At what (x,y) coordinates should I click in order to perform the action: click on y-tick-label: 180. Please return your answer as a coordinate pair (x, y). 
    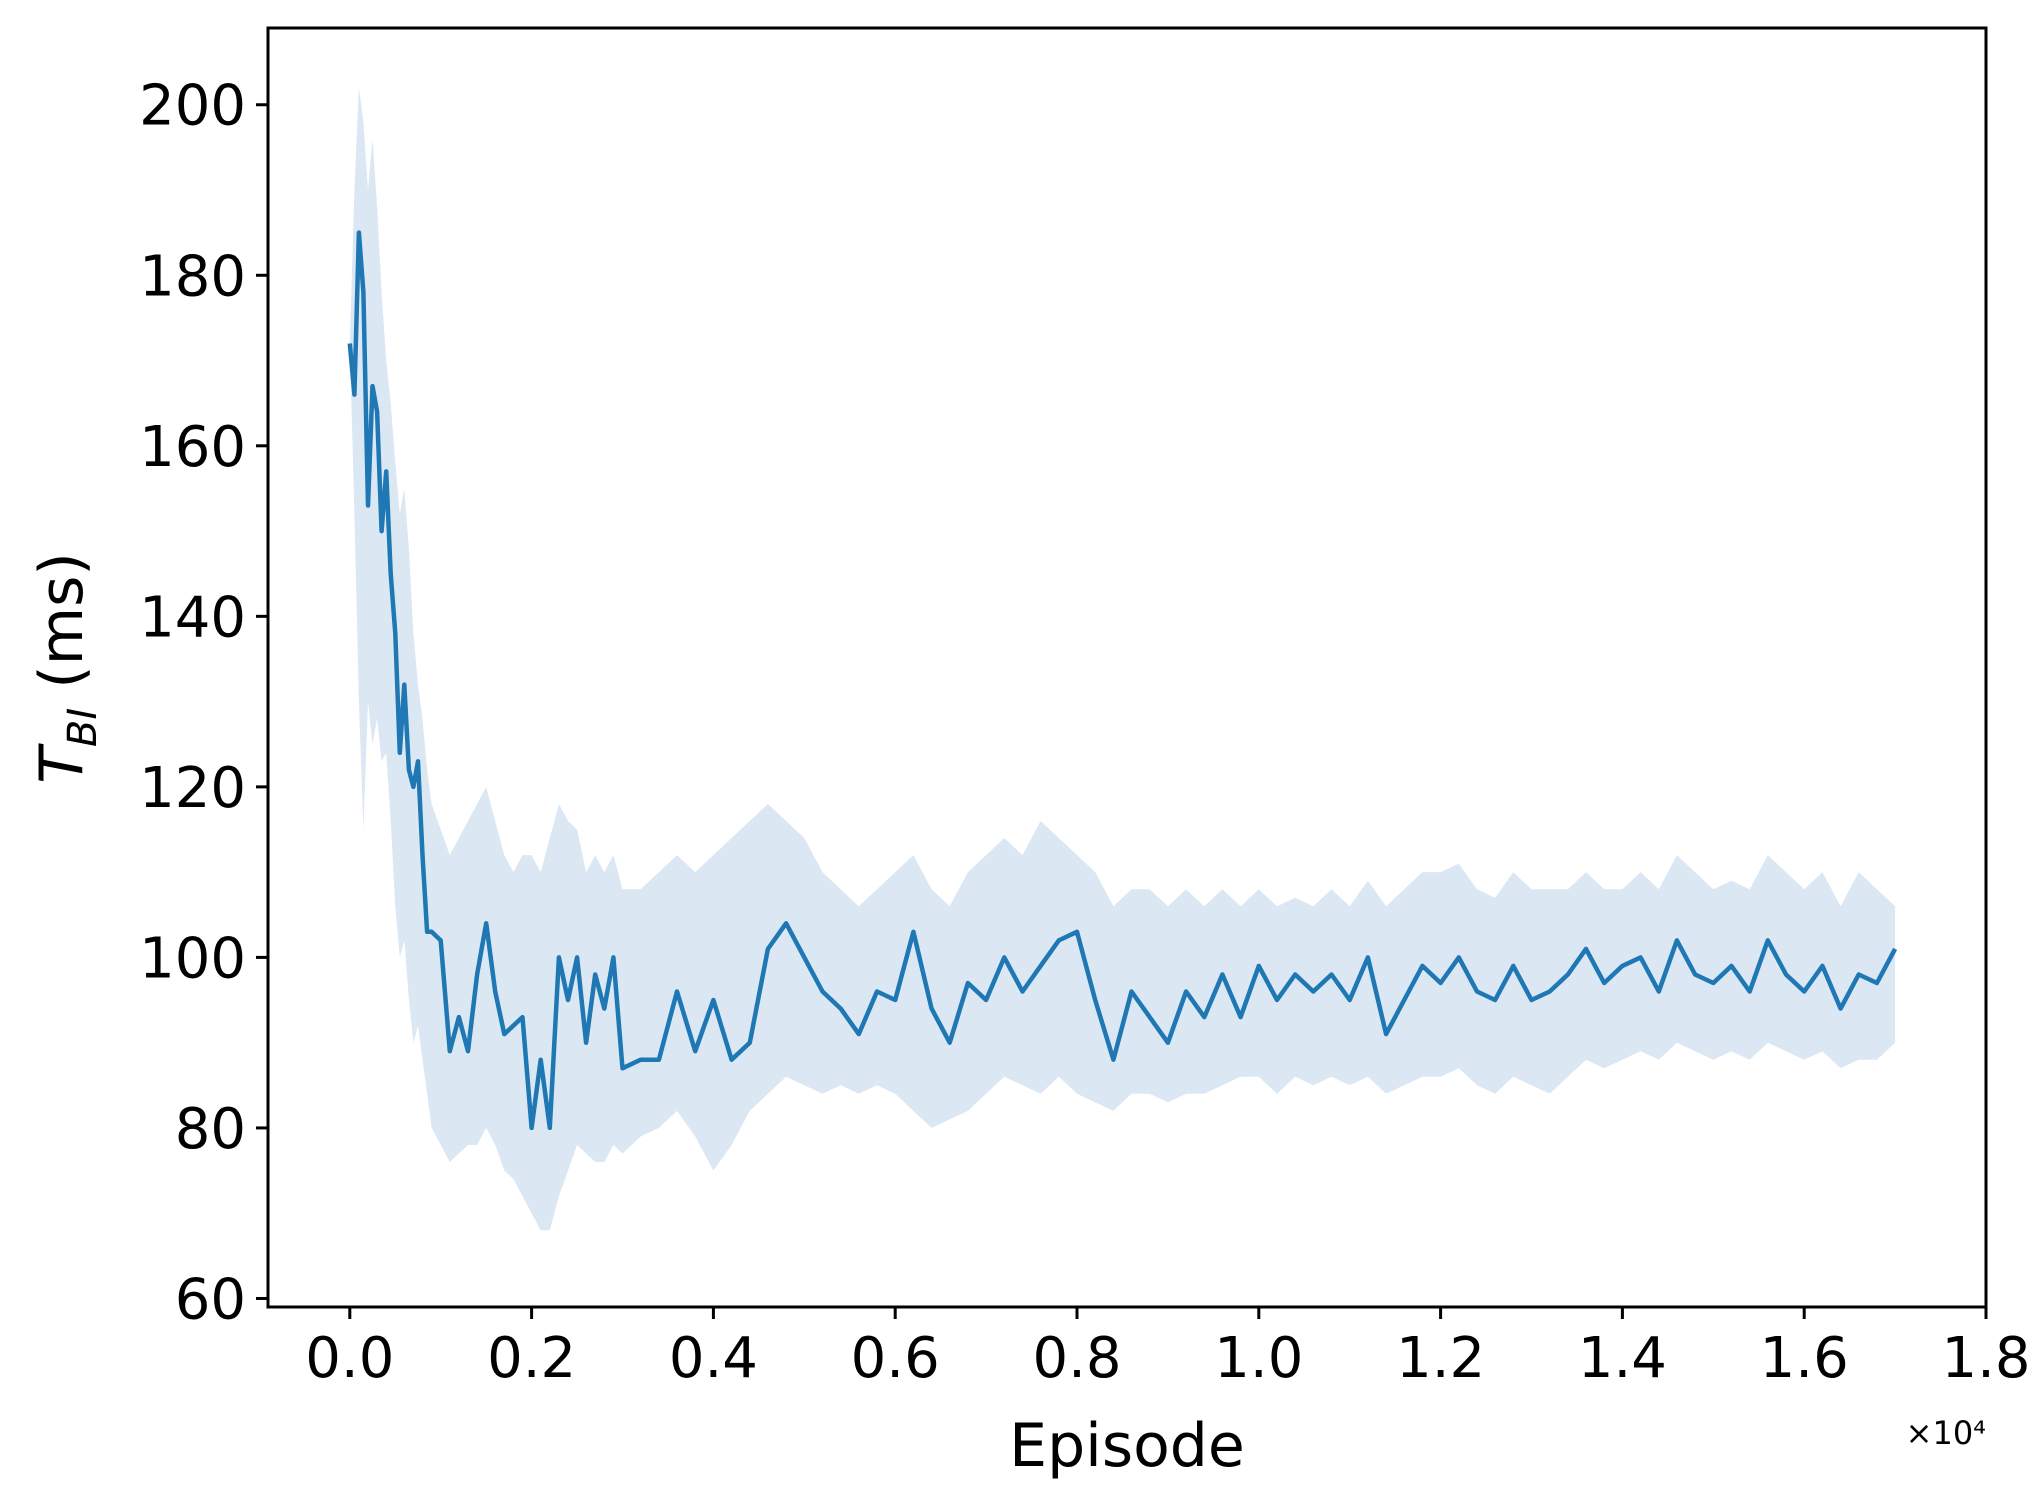
    Looking at the image, I should click on (192, 276).